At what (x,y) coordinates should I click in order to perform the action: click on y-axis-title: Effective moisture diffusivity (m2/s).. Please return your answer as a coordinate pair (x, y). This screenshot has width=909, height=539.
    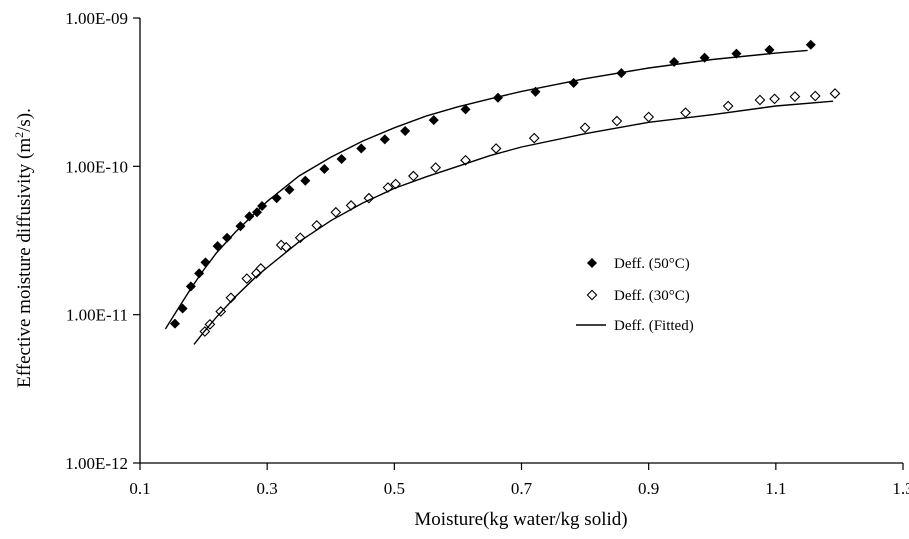
    Looking at the image, I should click on (23, 248).